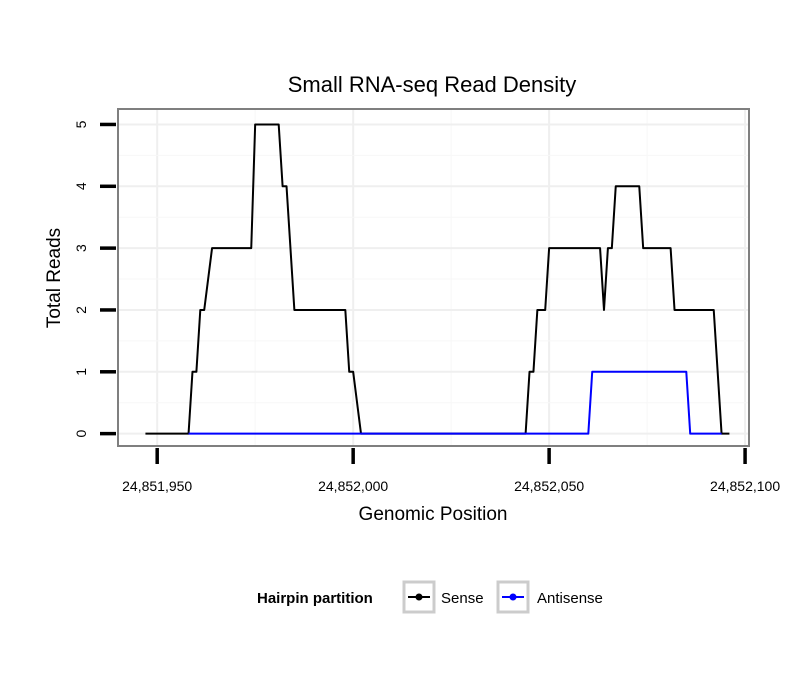 The width and height of the screenshot is (810, 690). Describe the element at coordinates (94, 279) in the screenshot. I see `y-axis: 0 1 2 3 4 5` at that location.